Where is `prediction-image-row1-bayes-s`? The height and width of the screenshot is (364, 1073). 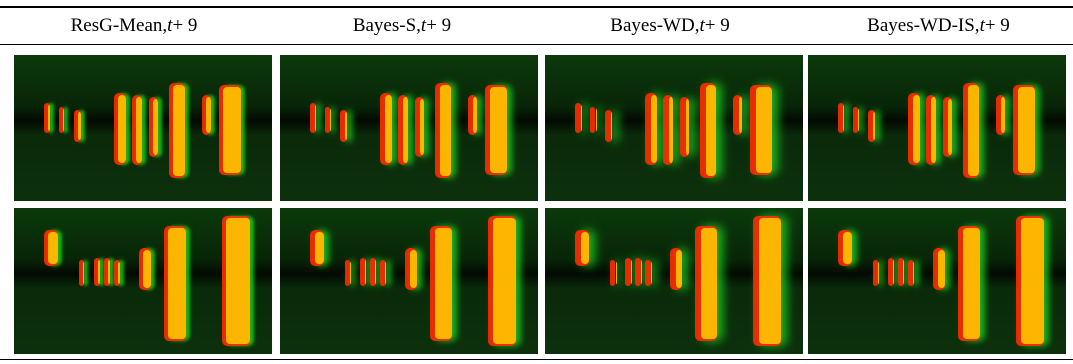 prediction-image-row1-bayes-s is located at coordinates (409, 128).